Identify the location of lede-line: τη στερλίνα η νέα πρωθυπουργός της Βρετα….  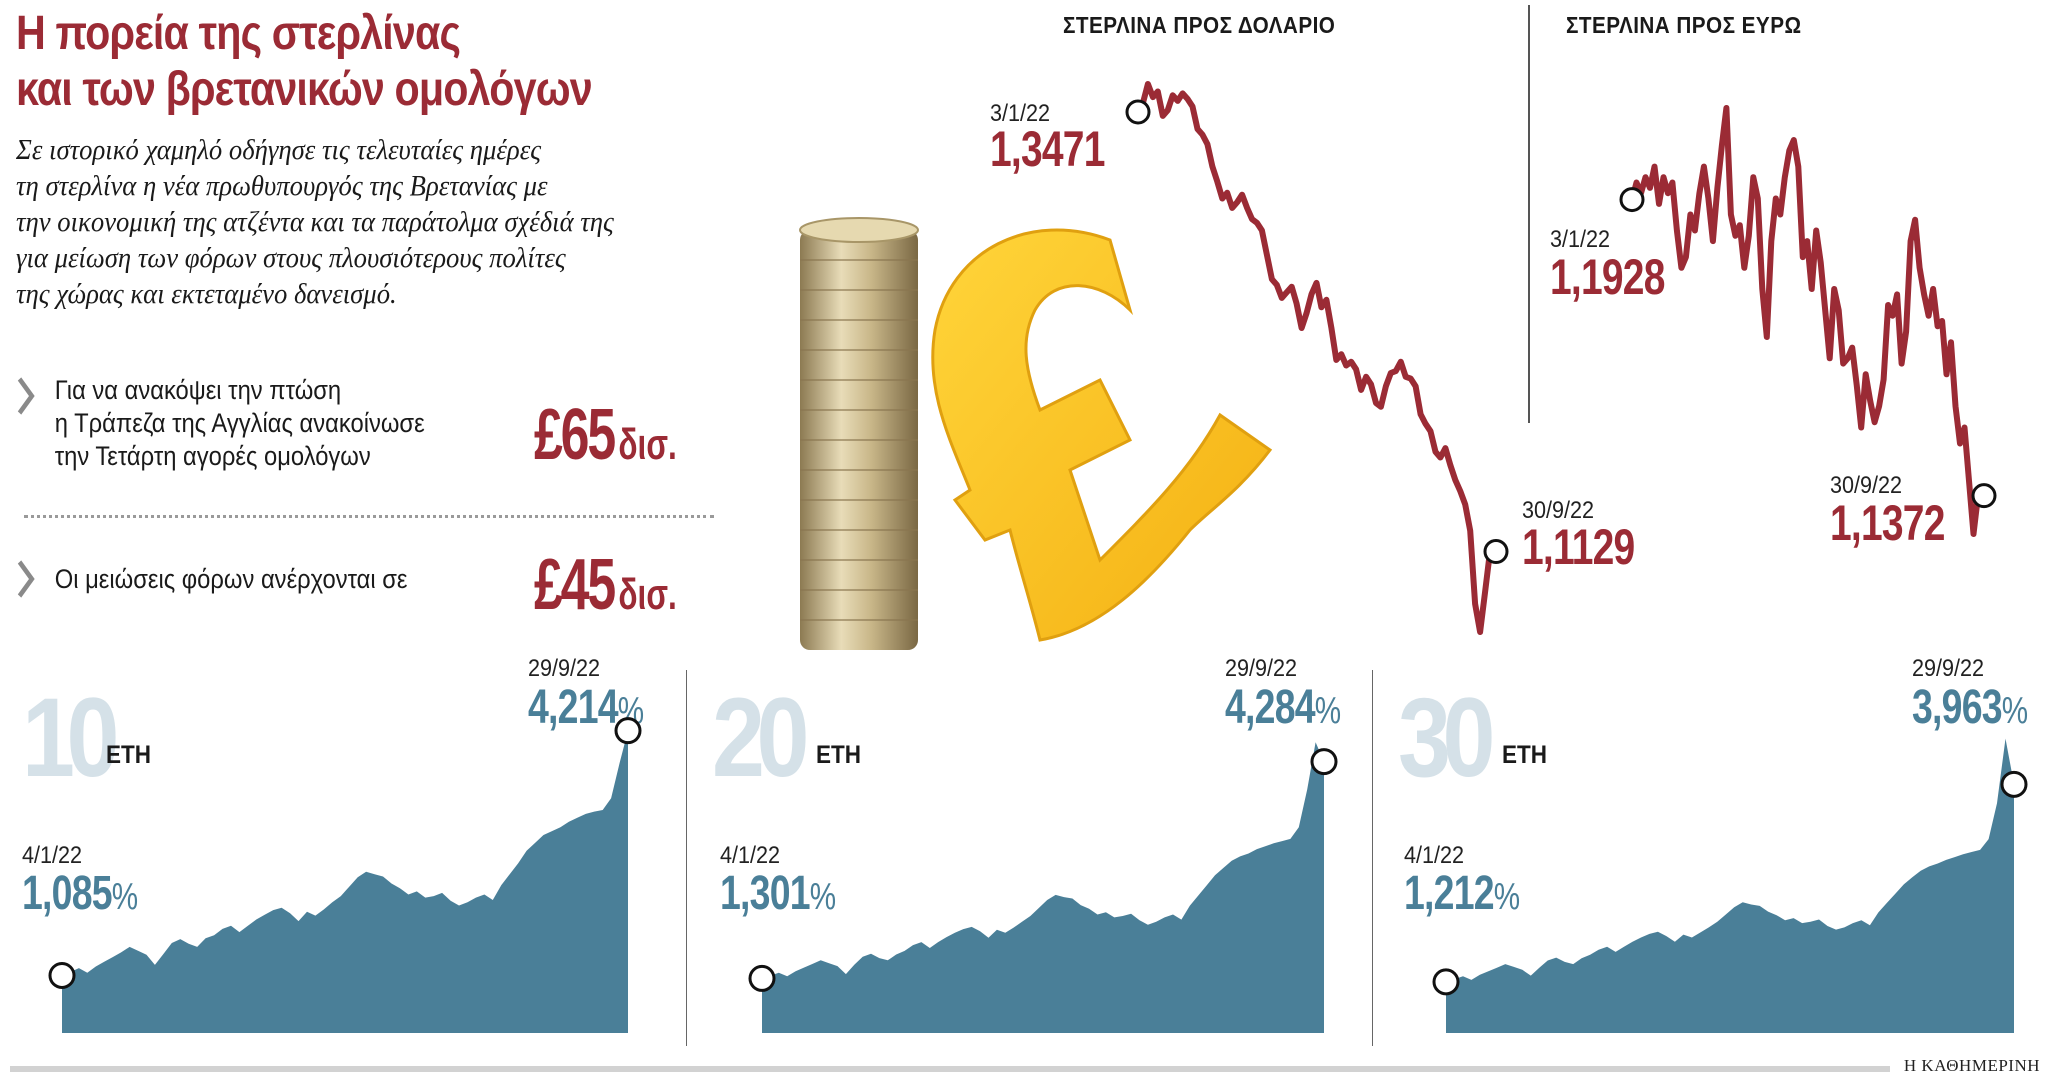
(282, 186).